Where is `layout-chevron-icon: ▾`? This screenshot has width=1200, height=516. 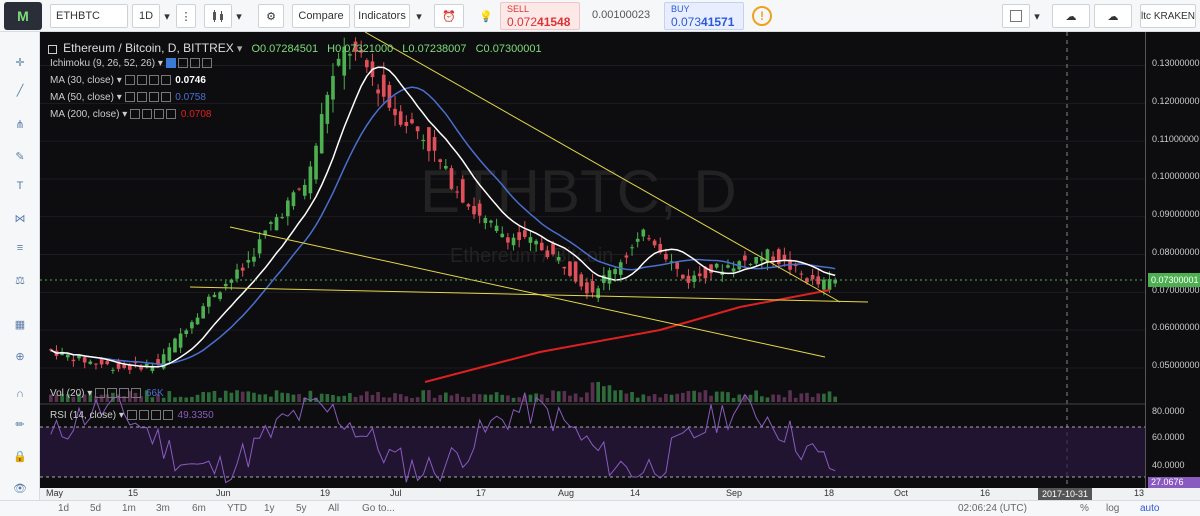 layout-chevron-icon: ▾ is located at coordinates (1037, 16).